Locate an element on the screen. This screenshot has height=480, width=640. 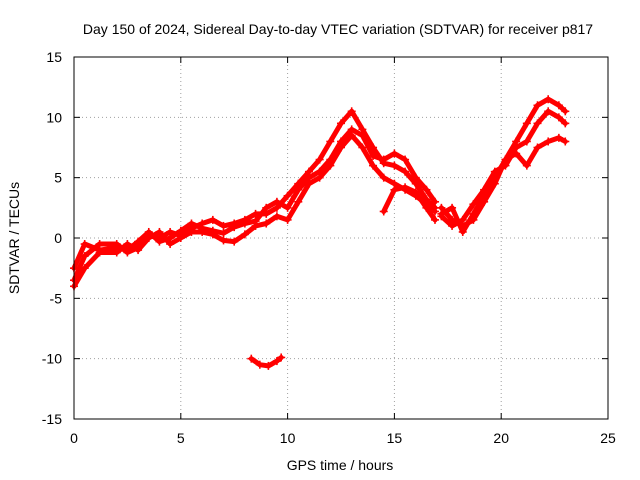
y-tick-label: 5 is located at coordinates (58, 178).